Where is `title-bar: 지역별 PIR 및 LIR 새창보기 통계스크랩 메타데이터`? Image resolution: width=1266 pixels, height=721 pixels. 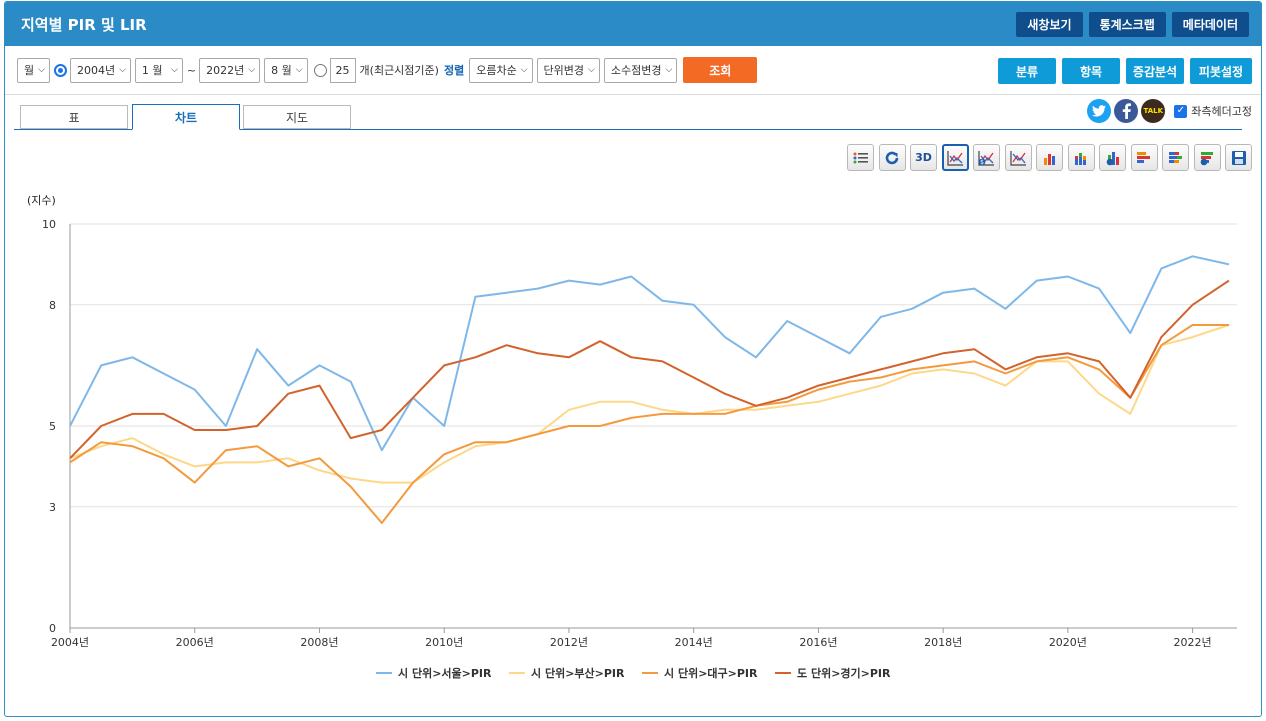
title-bar: 지역별 PIR 및 LIR 새창보기 통계스크랩 메타데이터 is located at coordinates (633, 24).